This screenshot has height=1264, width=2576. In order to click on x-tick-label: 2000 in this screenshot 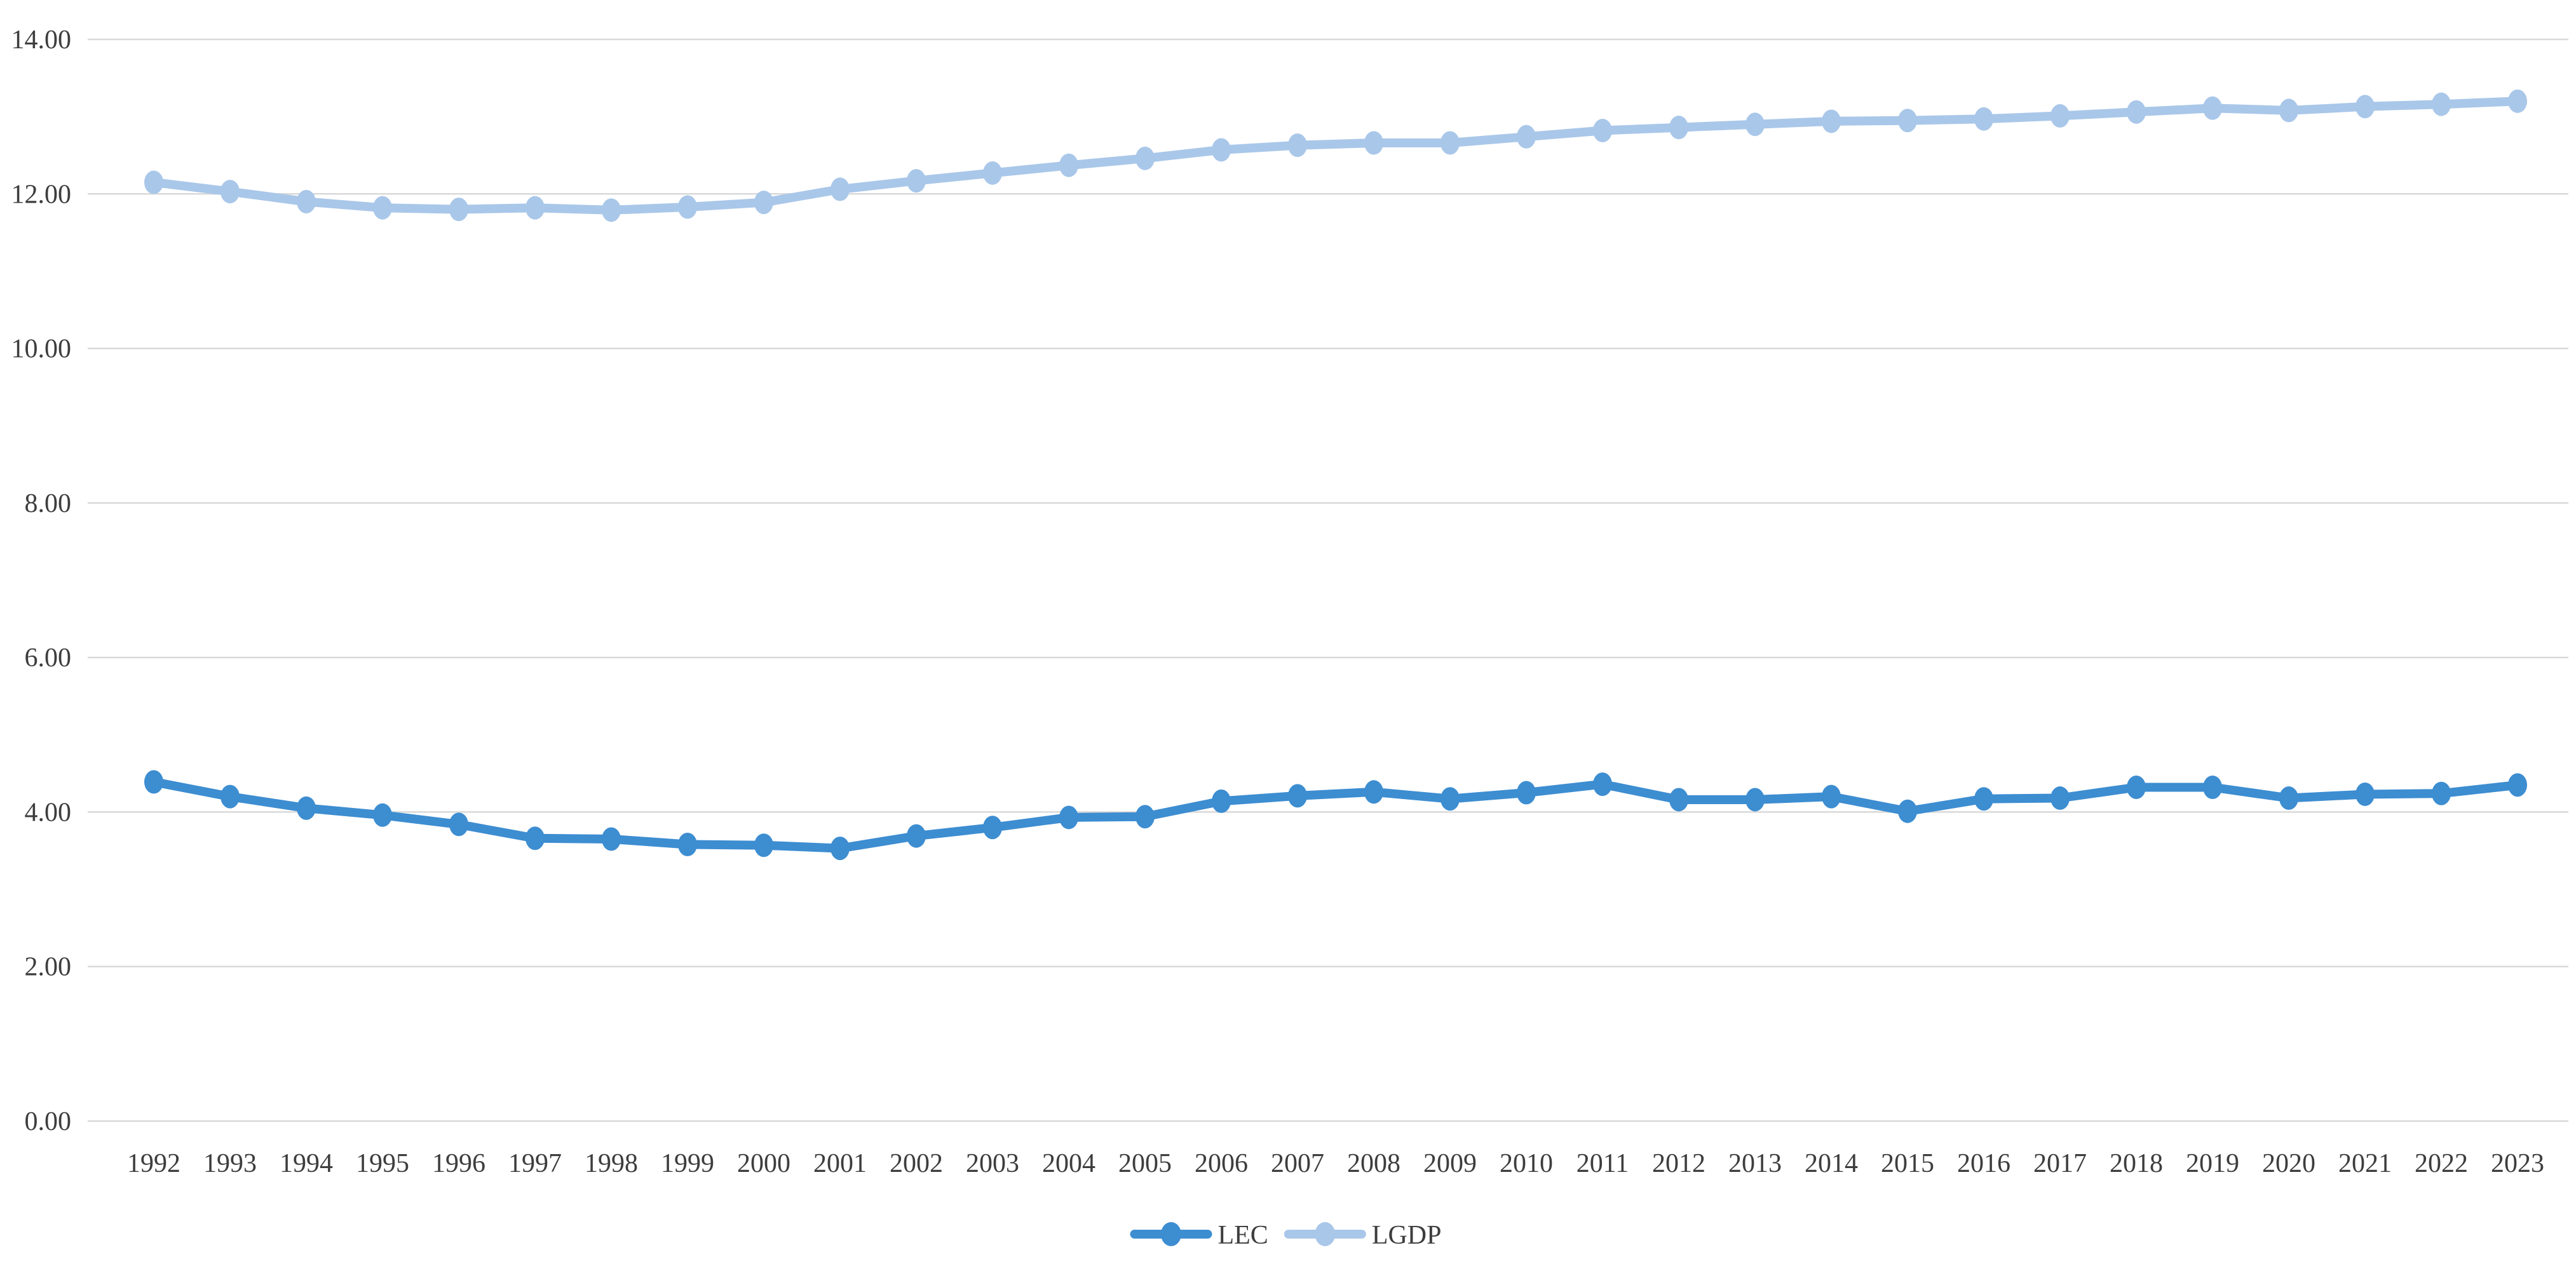, I will do `click(764, 1163)`.